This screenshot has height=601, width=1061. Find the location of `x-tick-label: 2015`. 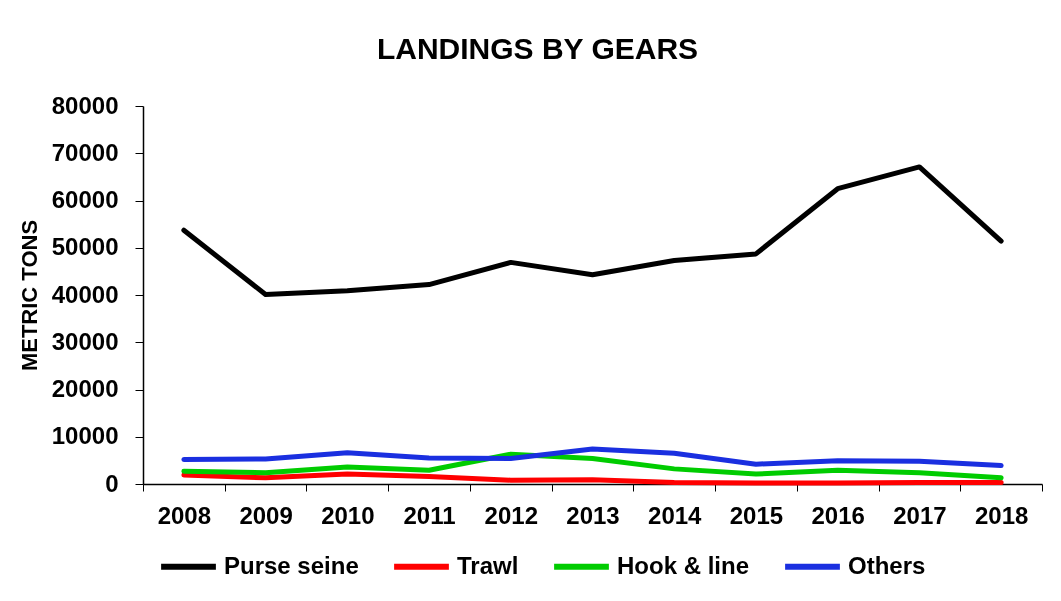

x-tick-label: 2015 is located at coordinates (756, 515).